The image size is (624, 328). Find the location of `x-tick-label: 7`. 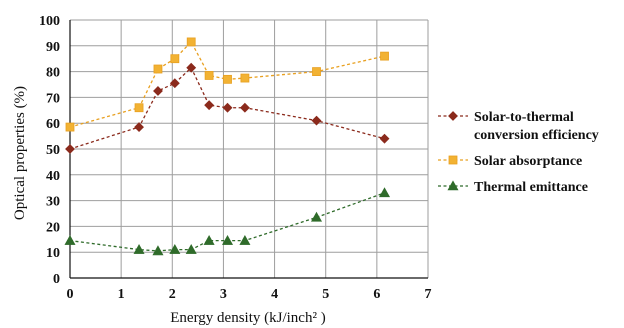

x-tick-label: 7 is located at coordinates (428, 294).